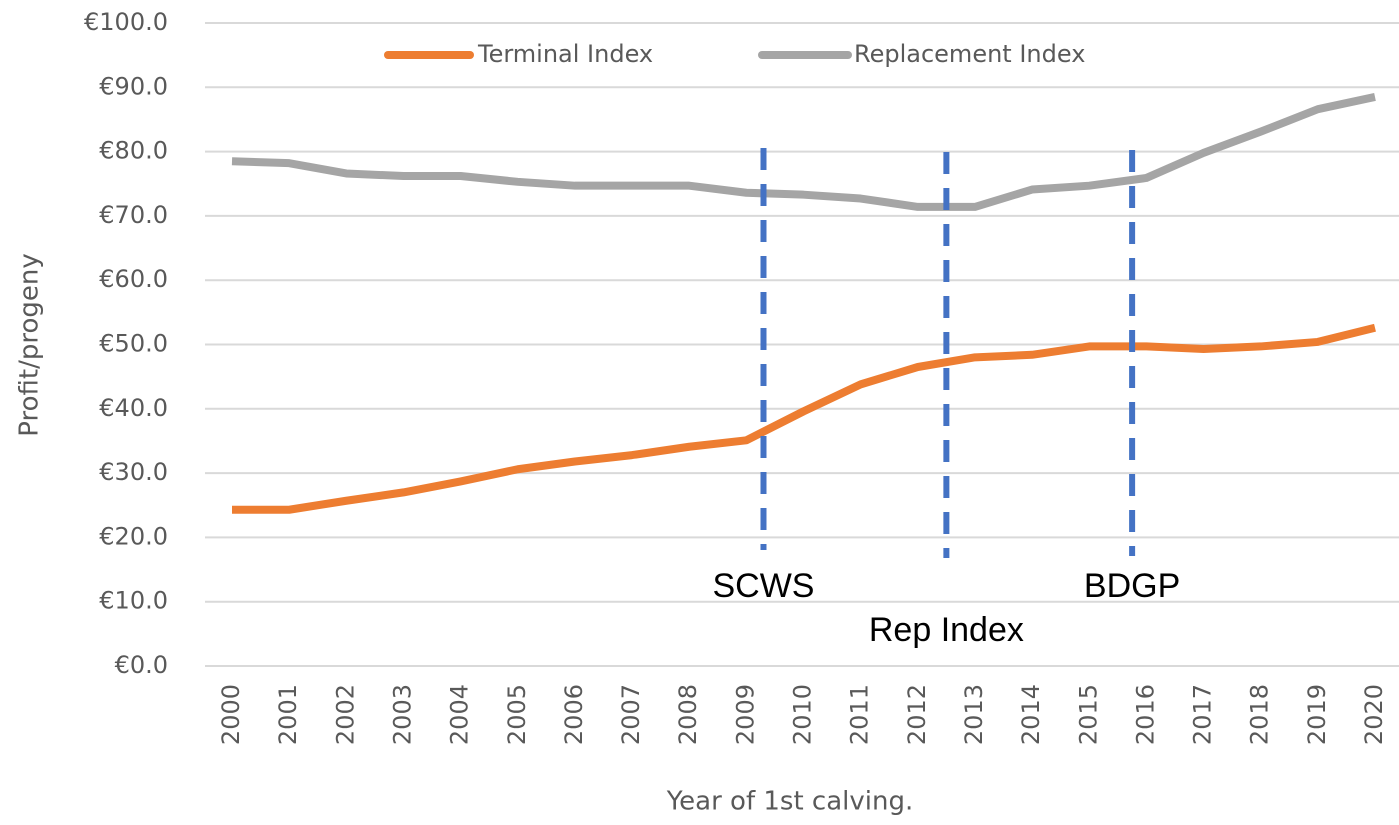 This screenshot has height=825, width=1399. What do you see at coordinates (688, 714) in the screenshot?
I see `x-tick-label: 2008` at bounding box center [688, 714].